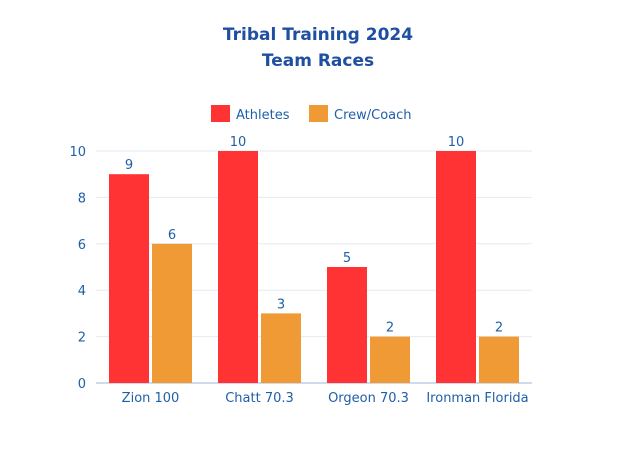  What do you see at coordinates (263, 115) in the screenshot?
I see `legend-label-athletes: Athletes` at bounding box center [263, 115].